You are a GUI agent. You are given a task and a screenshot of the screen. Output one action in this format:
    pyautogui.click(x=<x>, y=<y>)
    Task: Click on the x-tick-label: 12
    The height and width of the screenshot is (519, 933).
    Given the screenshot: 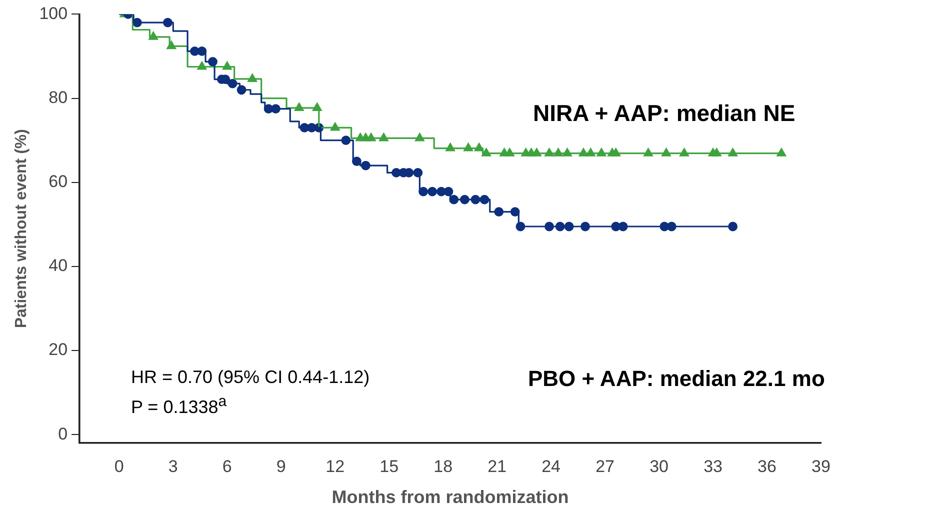 What is the action you would take?
    pyautogui.click(x=335, y=466)
    